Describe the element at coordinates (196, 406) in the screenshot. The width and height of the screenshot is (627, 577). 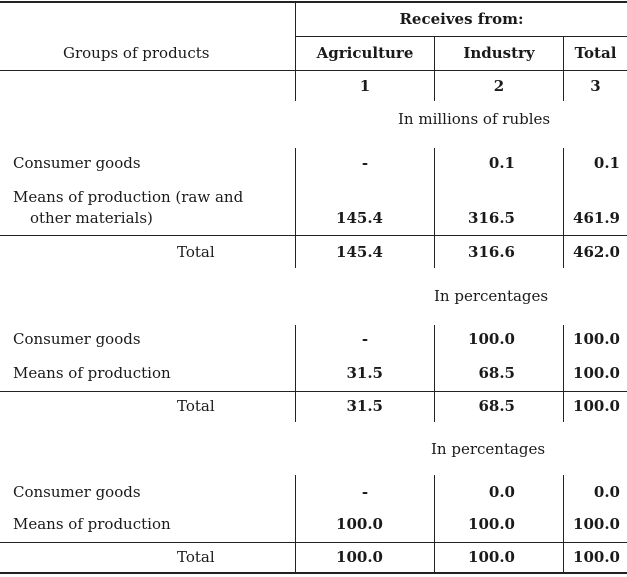
I see `s2-total-label: Total` at that location.